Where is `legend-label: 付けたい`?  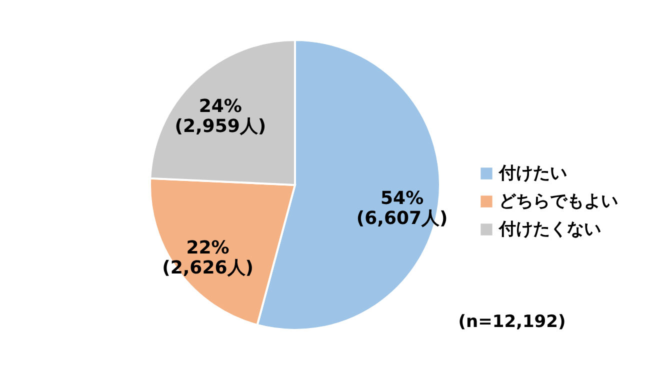 legend-label: 付けたい is located at coordinates (532, 174).